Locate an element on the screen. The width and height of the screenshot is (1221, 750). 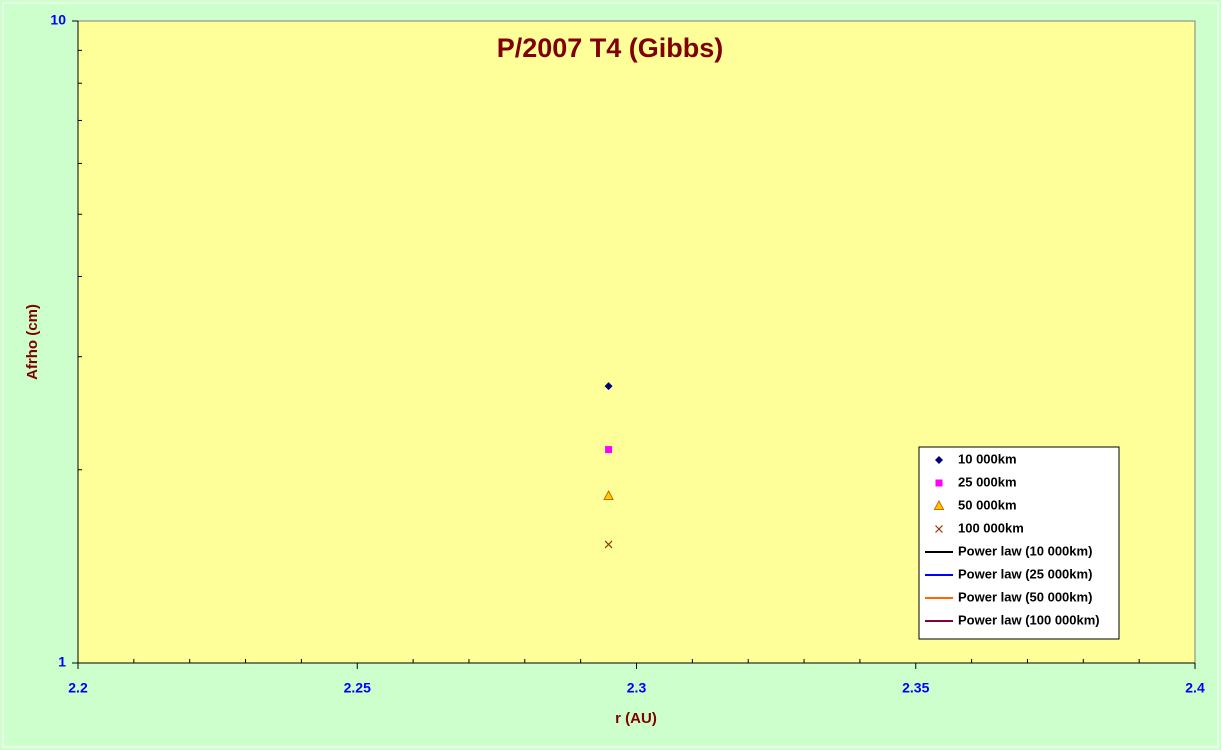
y-axis-title: Afrho (cm) is located at coordinates (32, 342).